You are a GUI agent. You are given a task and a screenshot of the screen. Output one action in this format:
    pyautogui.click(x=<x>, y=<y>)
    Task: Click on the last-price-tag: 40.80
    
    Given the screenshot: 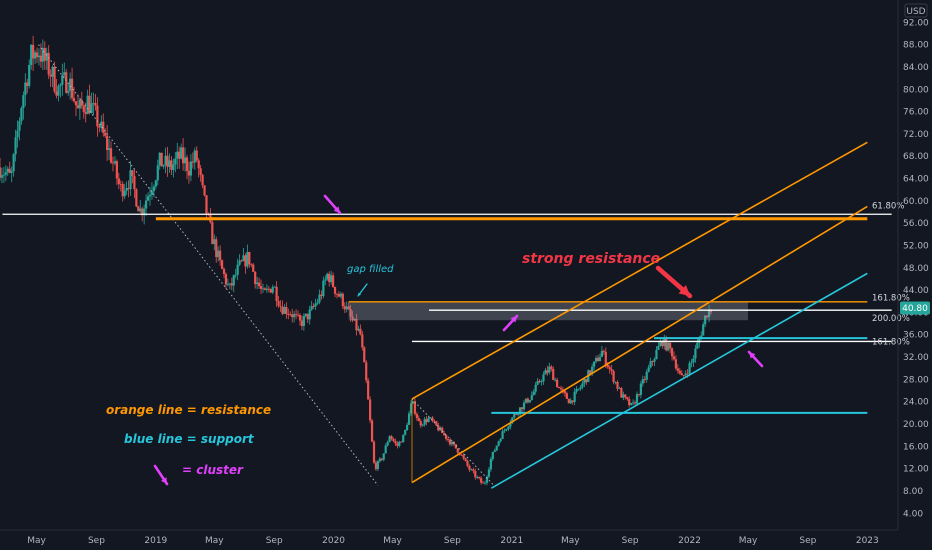 What is the action you would take?
    pyautogui.click(x=915, y=308)
    